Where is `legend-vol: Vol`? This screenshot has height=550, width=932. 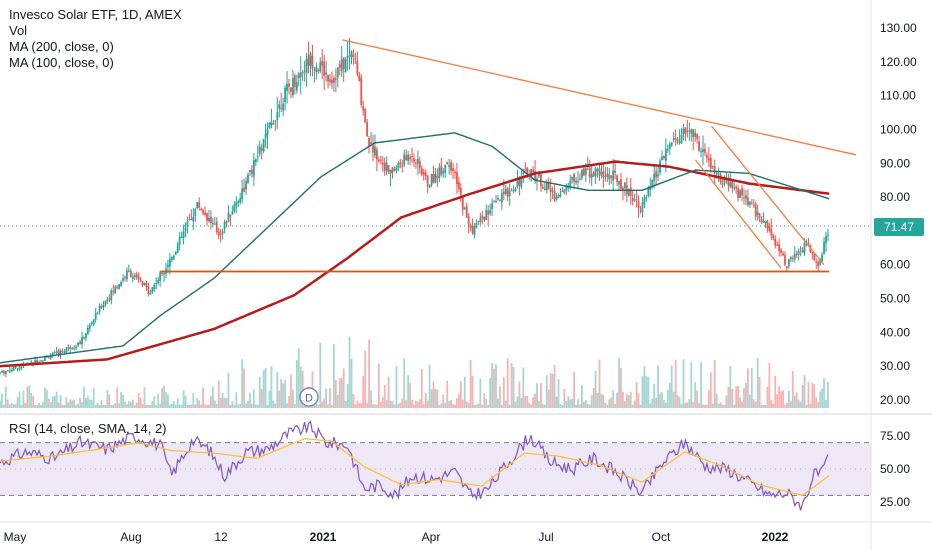 legend-vol: Vol is located at coordinates (18, 30).